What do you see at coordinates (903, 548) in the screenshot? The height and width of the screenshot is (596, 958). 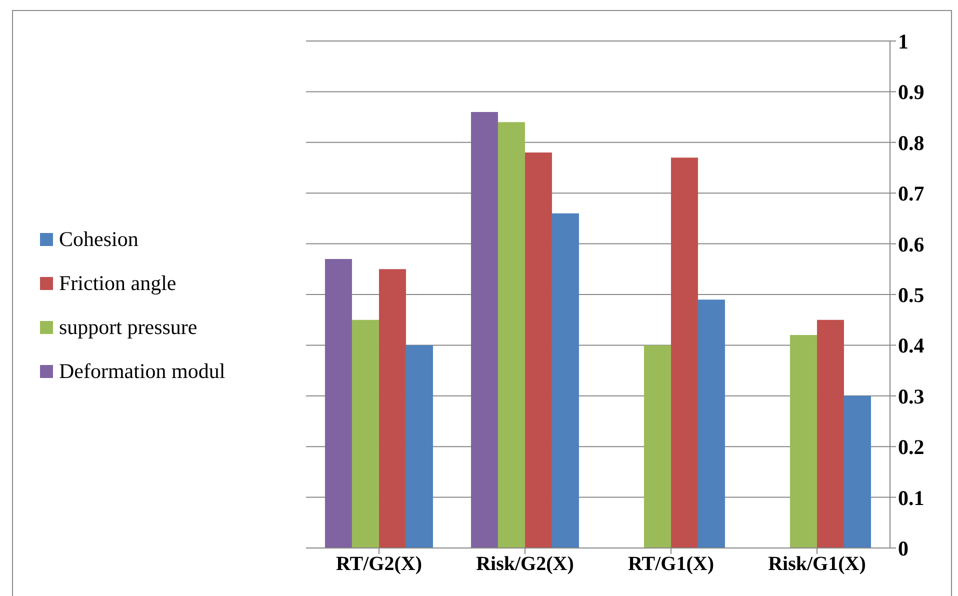 I see `y-tick-label: 0` at bounding box center [903, 548].